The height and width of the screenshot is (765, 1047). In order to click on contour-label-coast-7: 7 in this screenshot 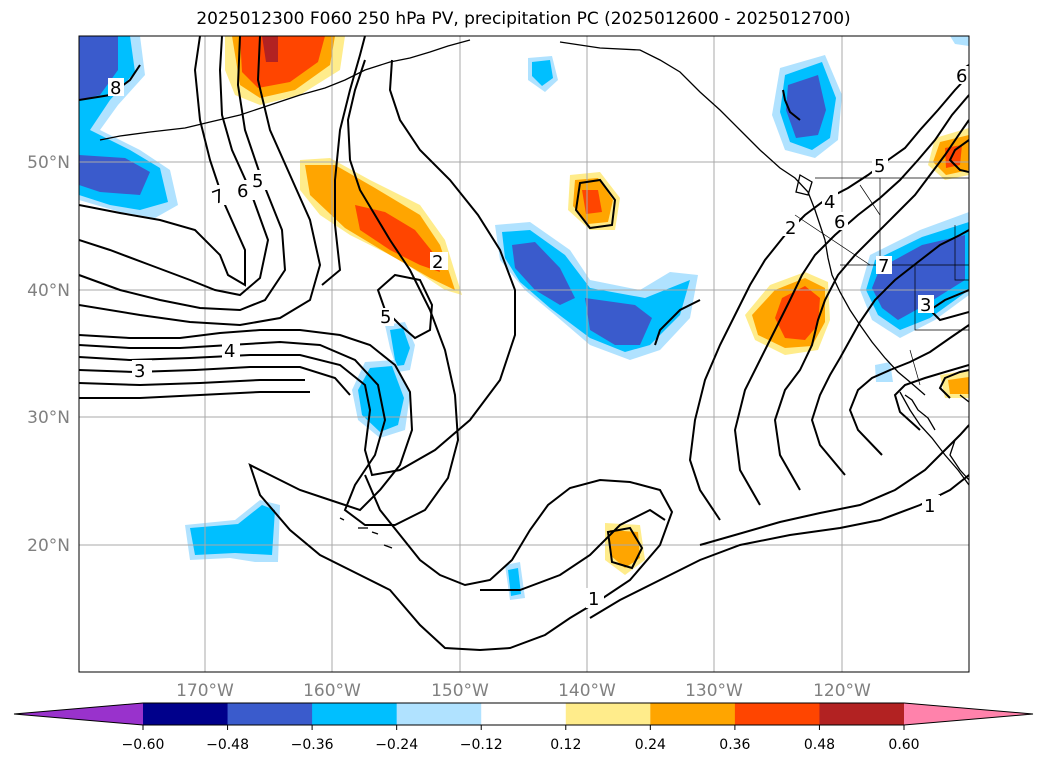, I will do `click(883, 266)`.